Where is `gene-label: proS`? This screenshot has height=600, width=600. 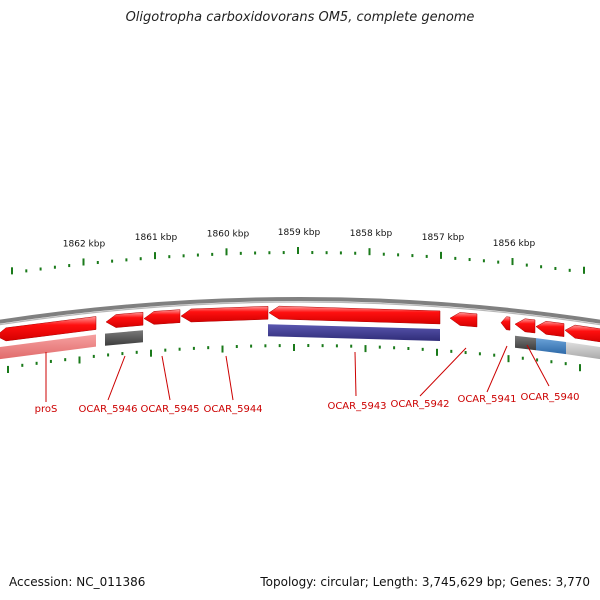
gene-label: proS is located at coordinates (46, 409).